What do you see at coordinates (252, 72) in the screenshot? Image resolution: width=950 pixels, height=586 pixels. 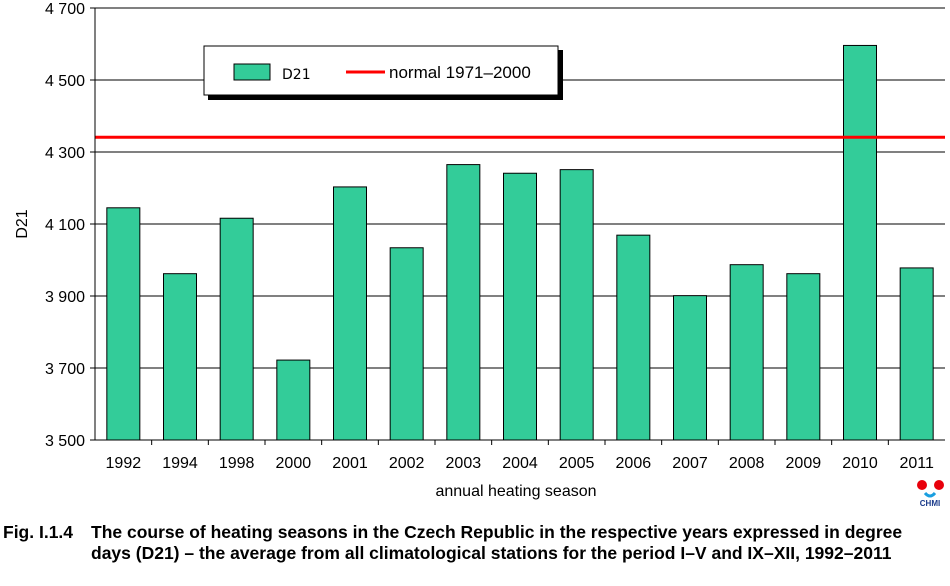 I see `legend-swatch-d21` at bounding box center [252, 72].